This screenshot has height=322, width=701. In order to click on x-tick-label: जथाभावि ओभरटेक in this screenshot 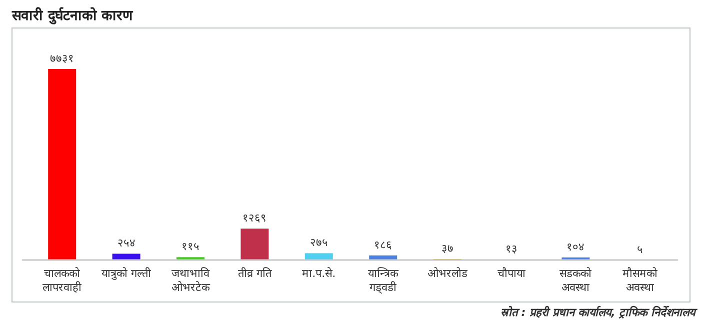, I will do `click(191, 280)`.